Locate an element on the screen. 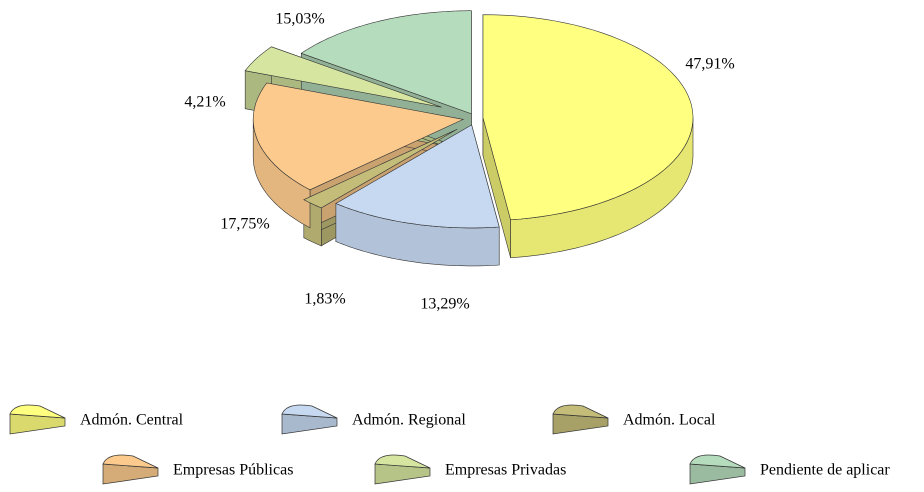  legend-label: Empresas Públicas is located at coordinates (233, 470).